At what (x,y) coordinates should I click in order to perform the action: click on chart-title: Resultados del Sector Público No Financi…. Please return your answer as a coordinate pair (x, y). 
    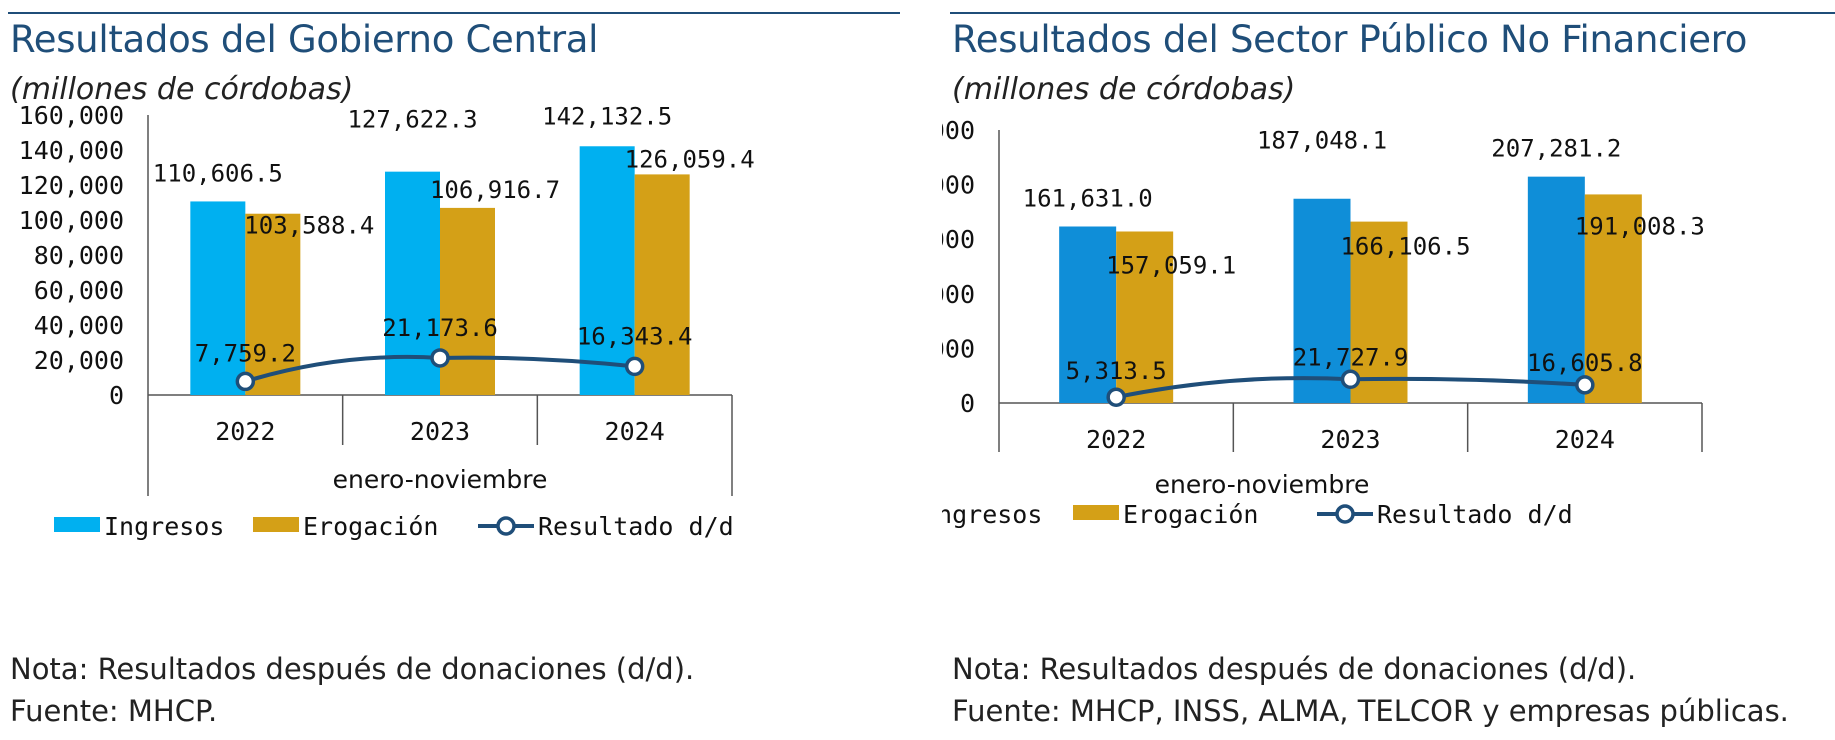
    Looking at the image, I should click on (1350, 39).